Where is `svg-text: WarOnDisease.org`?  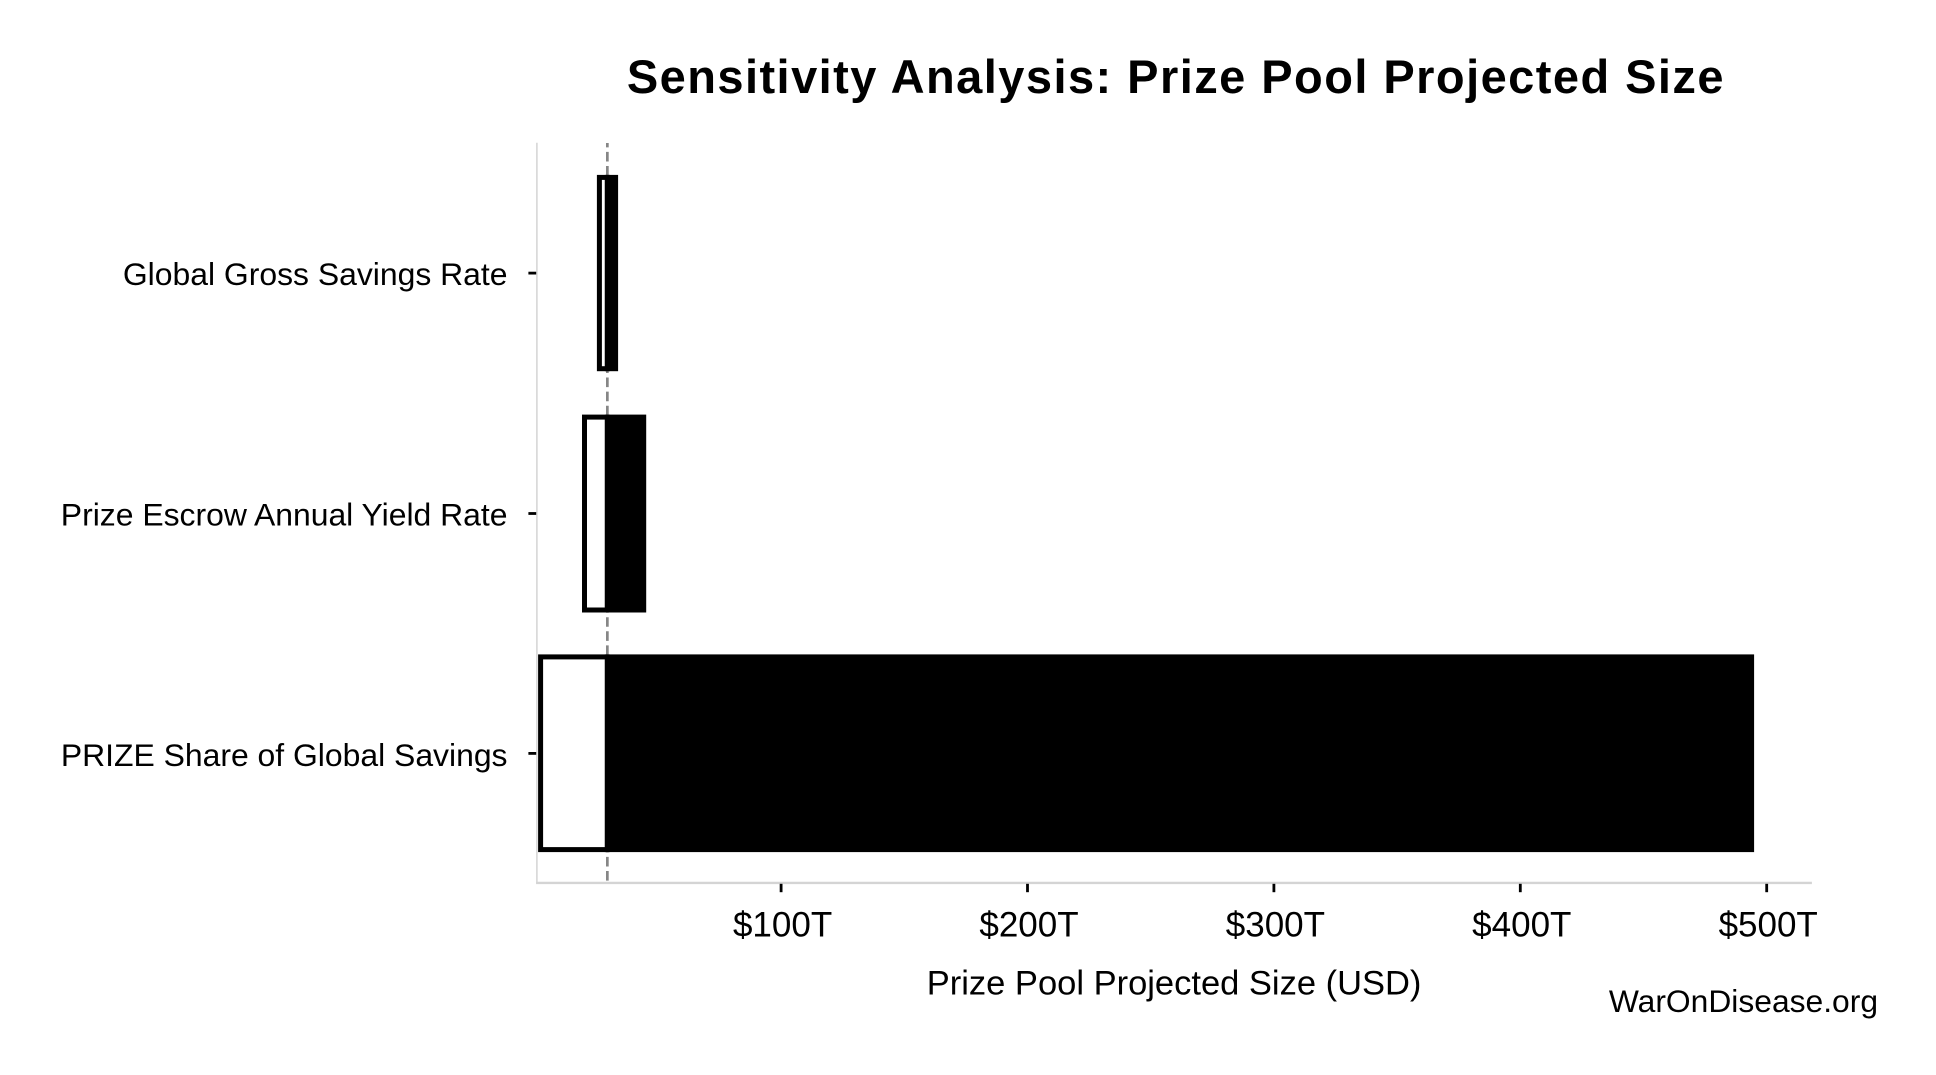 svg-text: WarOnDisease.org is located at coordinates (1743, 1001).